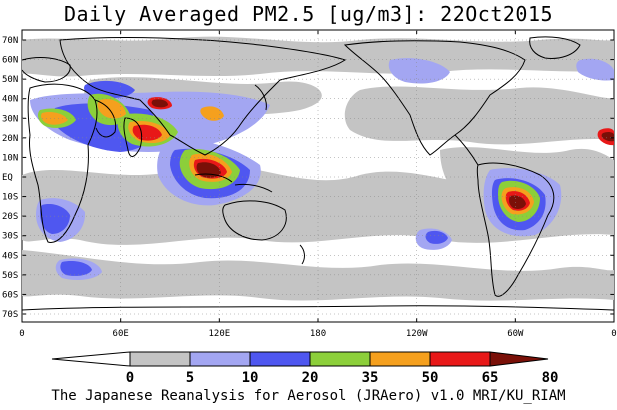 The image size is (617, 410). What do you see at coordinates (10, 217) in the screenshot?
I see `lat-tick-label: 20S` at bounding box center [10, 217].